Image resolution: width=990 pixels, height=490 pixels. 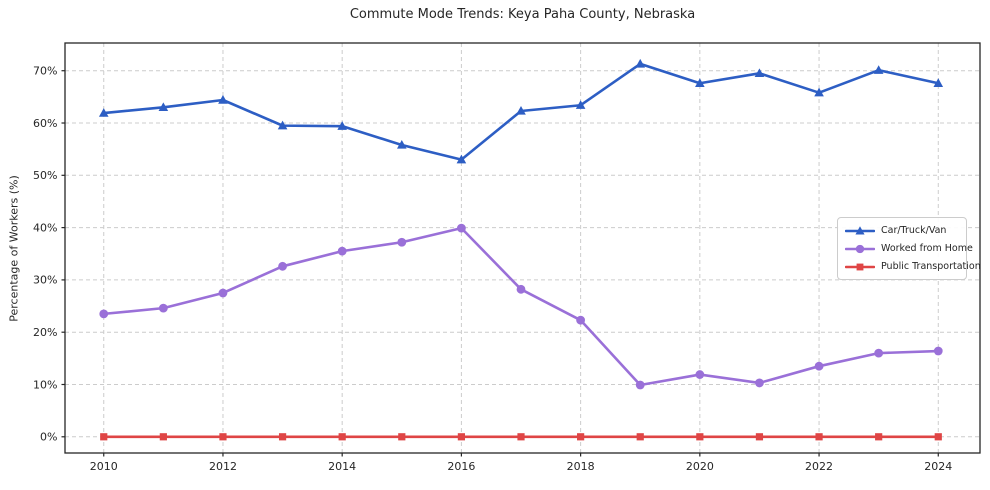 I want to click on svg-text: 2024, so click(x=938, y=466).